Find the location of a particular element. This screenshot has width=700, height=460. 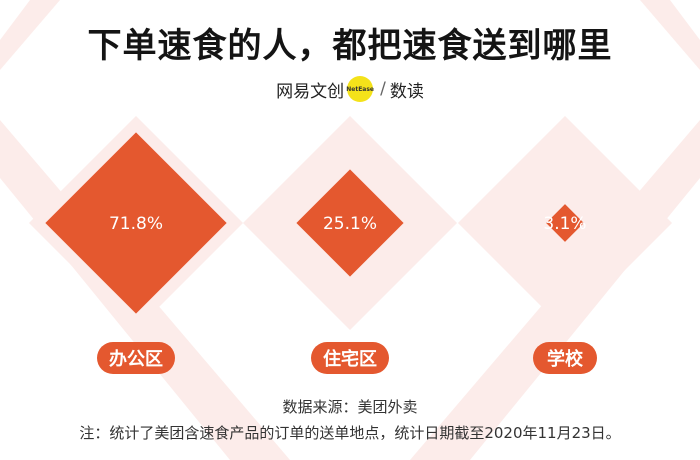

value-label-school: 3.1% is located at coordinates (564, 224).